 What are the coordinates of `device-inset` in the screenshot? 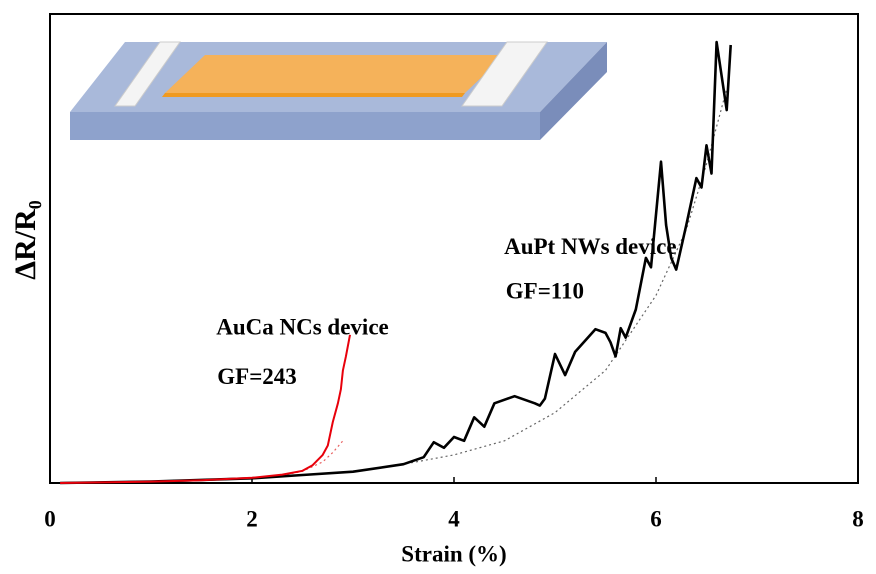 It's located at (338, 90).